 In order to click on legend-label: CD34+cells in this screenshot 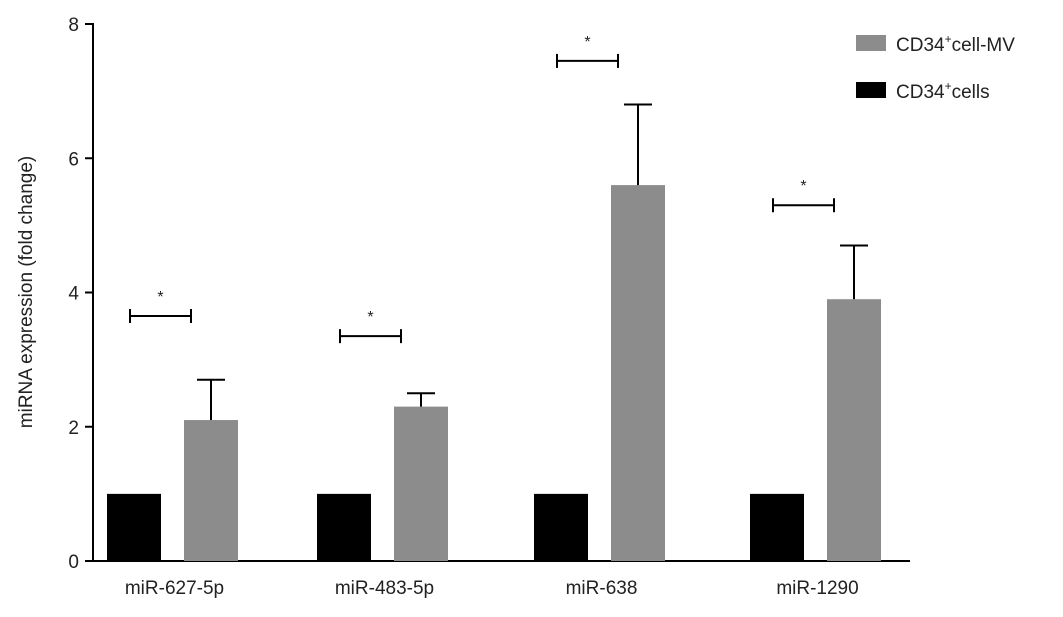, I will do `click(943, 91)`.